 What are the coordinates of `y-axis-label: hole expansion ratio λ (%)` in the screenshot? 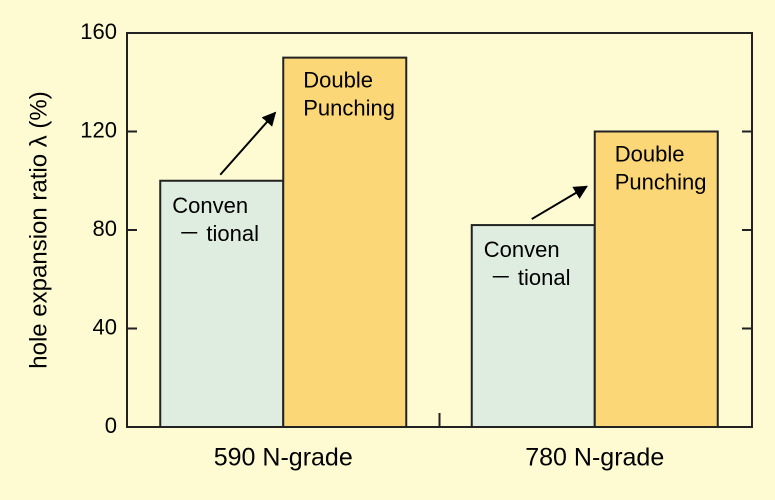 It's located at (38, 229).